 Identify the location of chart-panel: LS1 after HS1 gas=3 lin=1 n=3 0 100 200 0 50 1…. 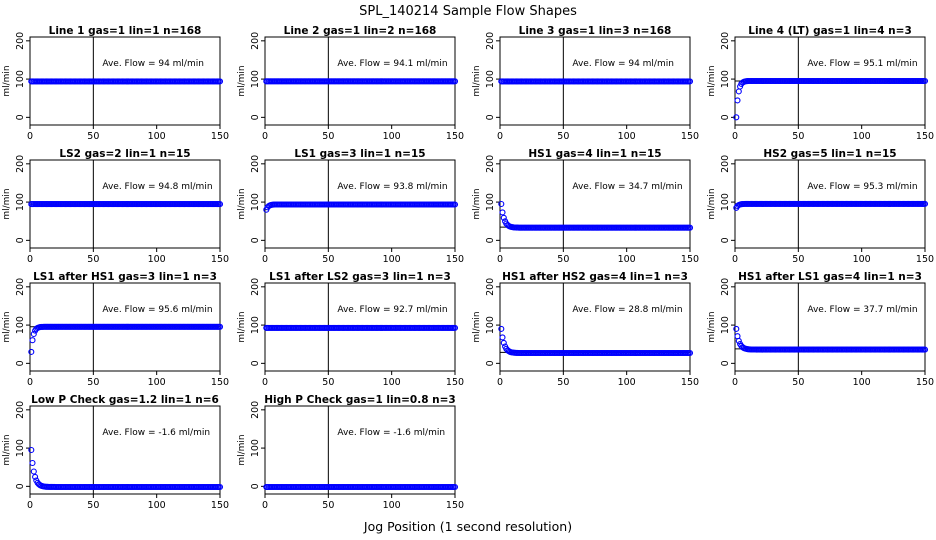
(115, 329).